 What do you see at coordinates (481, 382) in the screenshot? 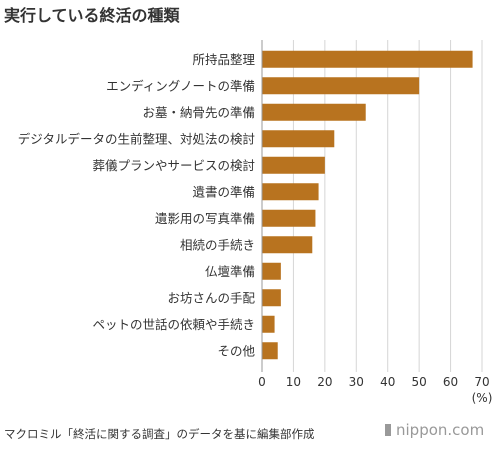
I see `x-tick-label: 70` at bounding box center [481, 382].